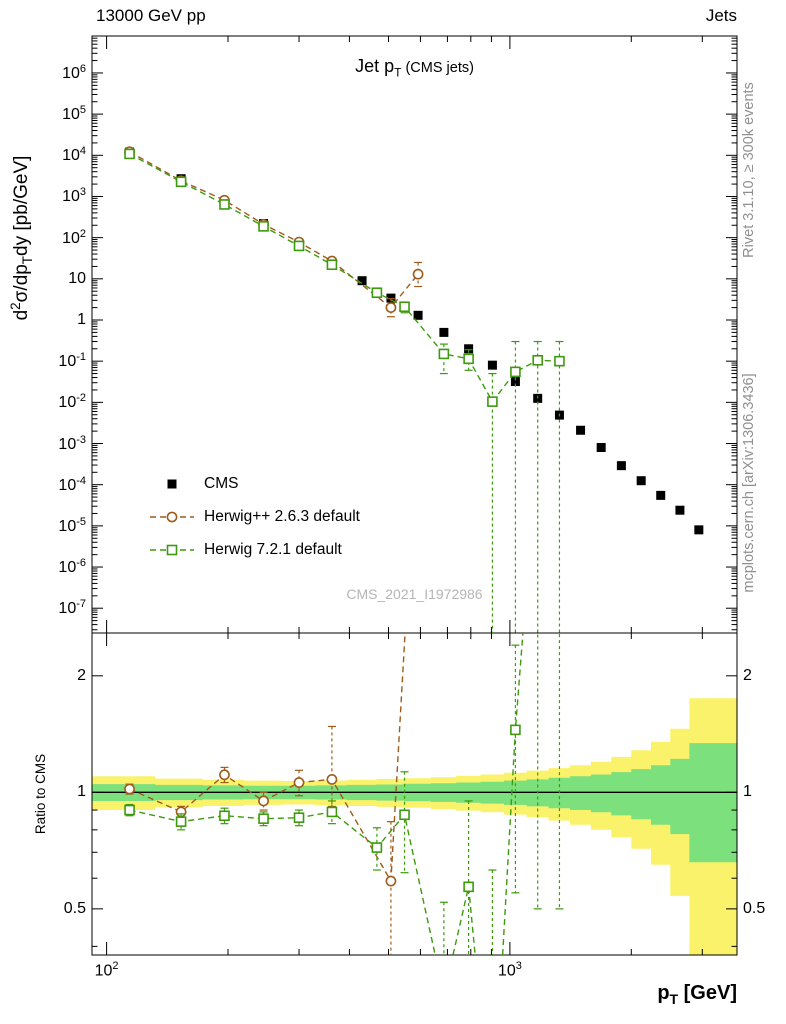 This screenshot has width=786, height=1024. Describe the element at coordinates (749, 170) in the screenshot. I see `svg-text: Rivet 3.1.10, ≥ 300k events` at that location.